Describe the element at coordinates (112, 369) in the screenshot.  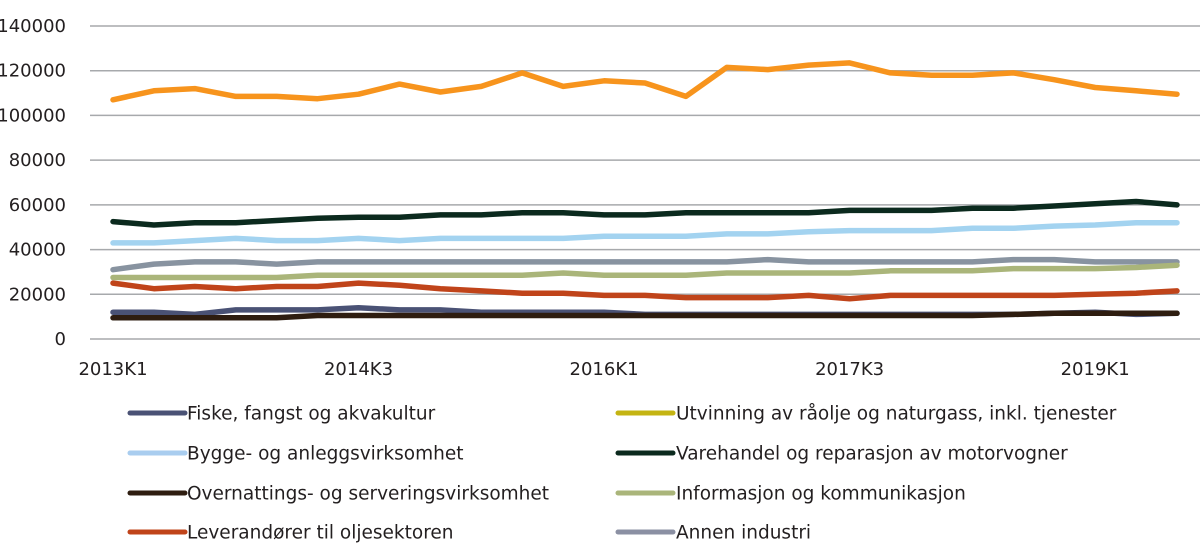
I see `x-tick-label: 2013K1` at that location.